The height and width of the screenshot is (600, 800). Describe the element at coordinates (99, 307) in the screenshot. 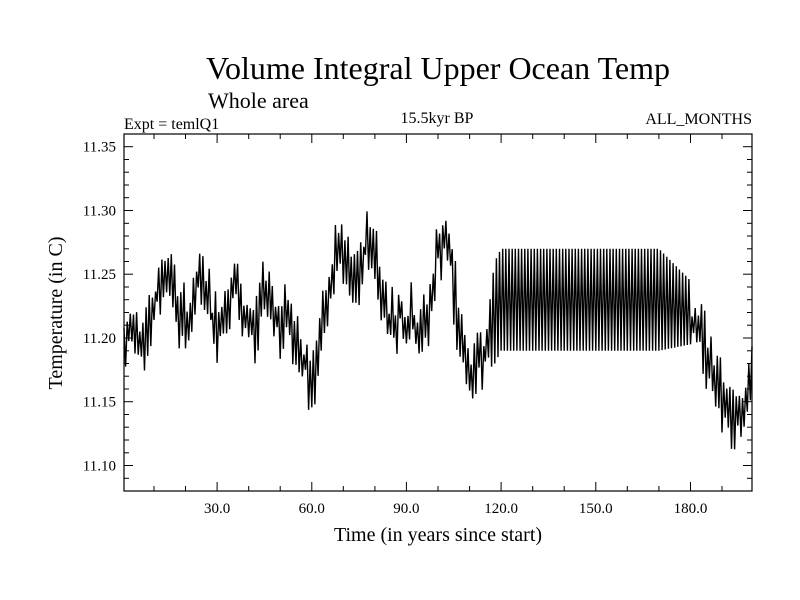

I see `y-tick-labels: 11.10 11.15 11.20 11.25 11.30 11.35` at that location.